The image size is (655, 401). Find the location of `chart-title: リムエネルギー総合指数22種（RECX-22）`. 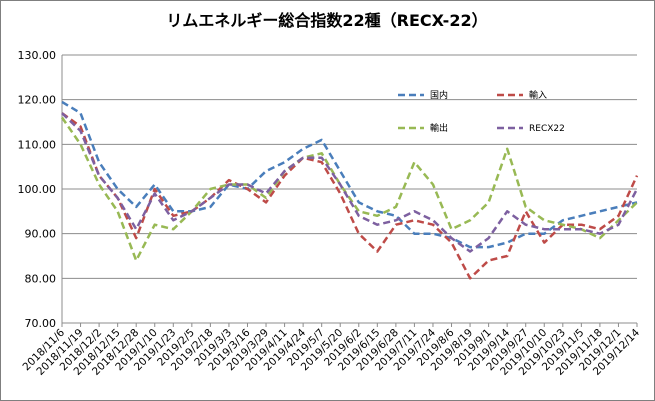

chart-title: リムエネルギー総合指数22種（RECX-22） is located at coordinates (326, 20).